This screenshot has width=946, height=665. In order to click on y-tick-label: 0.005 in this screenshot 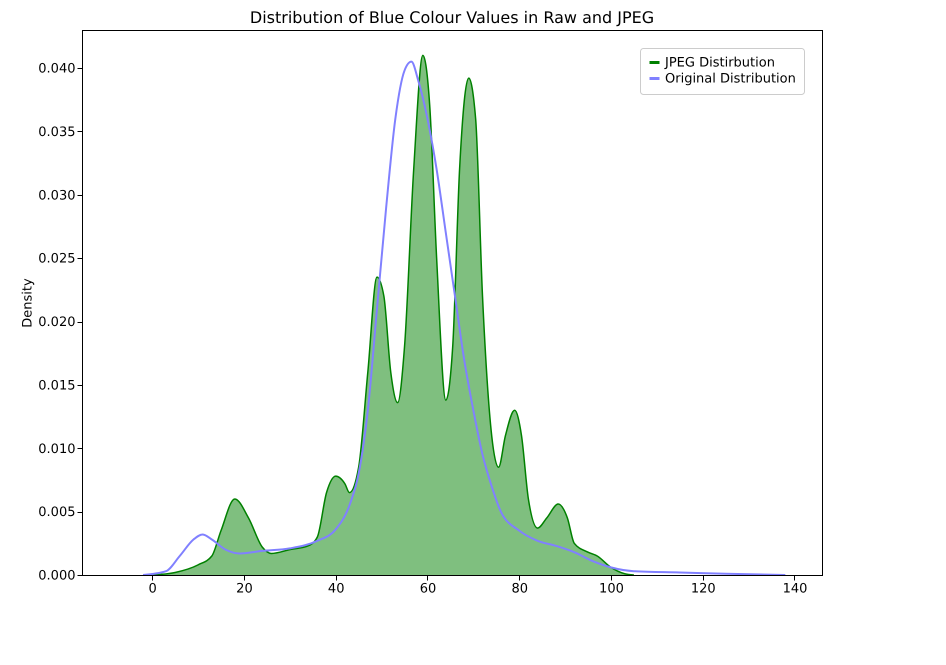, I will do `click(57, 512)`.